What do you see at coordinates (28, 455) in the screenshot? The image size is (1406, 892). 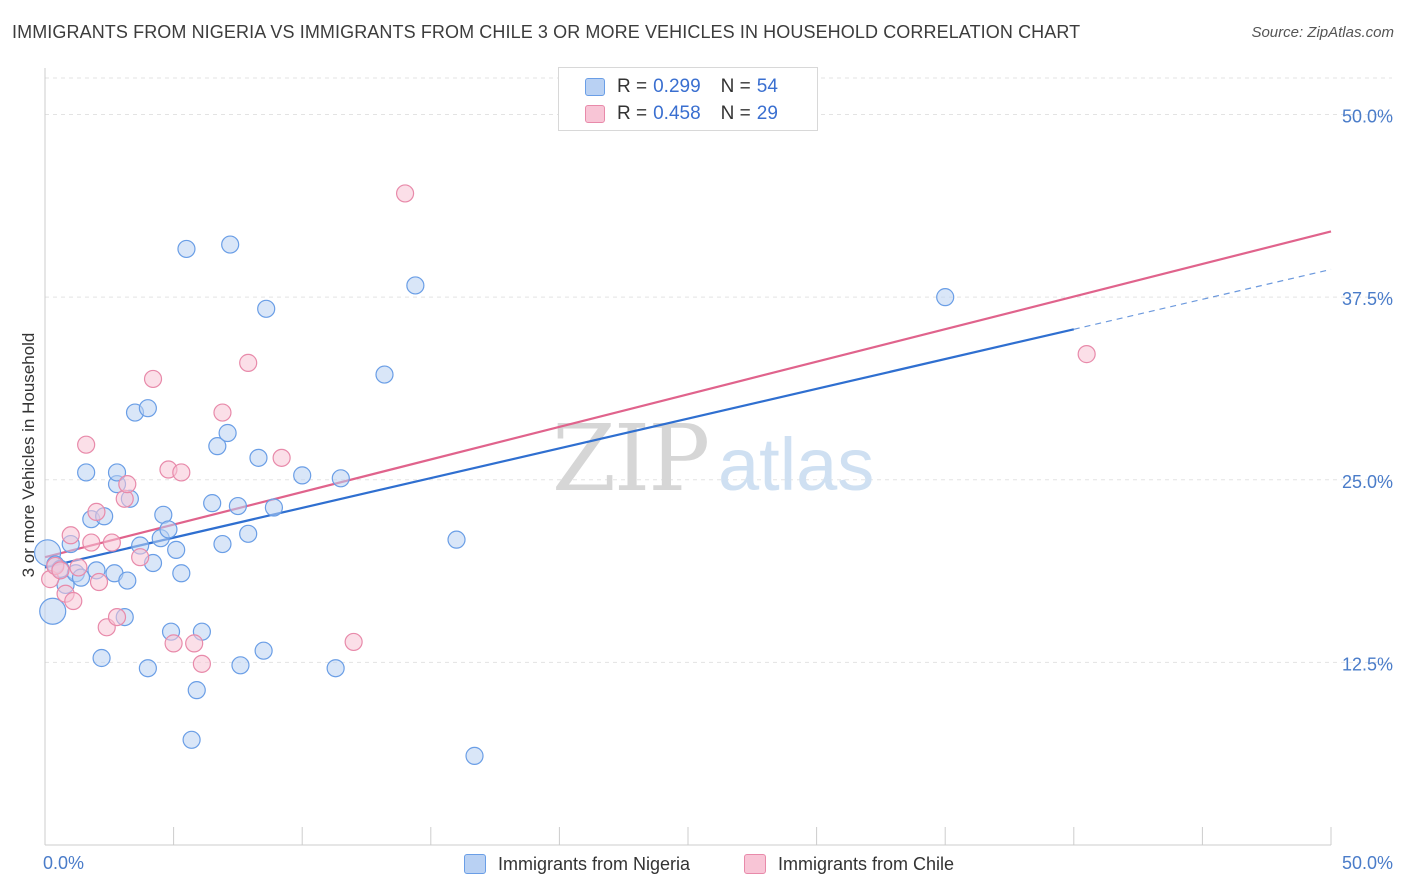 I see `y-axis-label: 3 or more Vehicles in Household` at bounding box center [28, 455].